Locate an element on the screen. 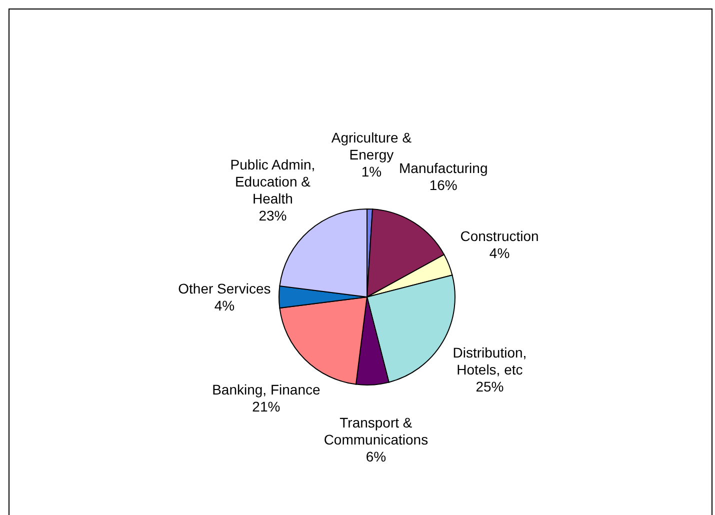 Image resolution: width=715 pixels, height=515 pixels. slice-label: Construction is located at coordinates (499, 236).